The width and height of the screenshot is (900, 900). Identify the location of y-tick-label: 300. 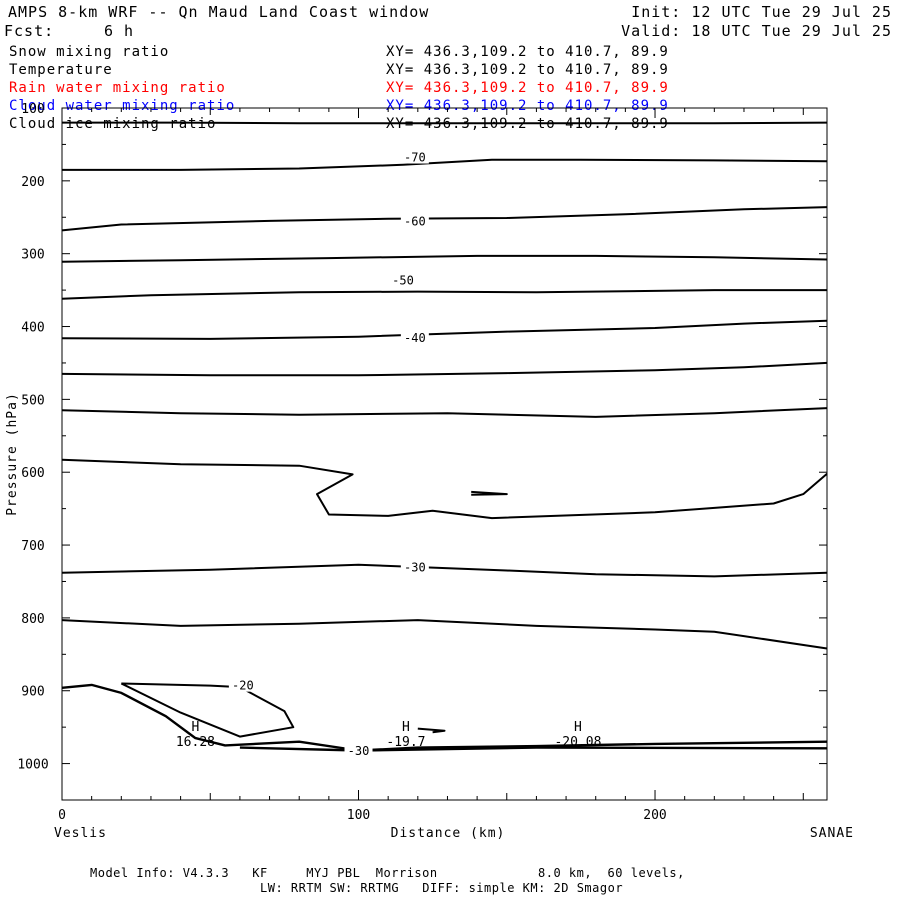
(32, 255).